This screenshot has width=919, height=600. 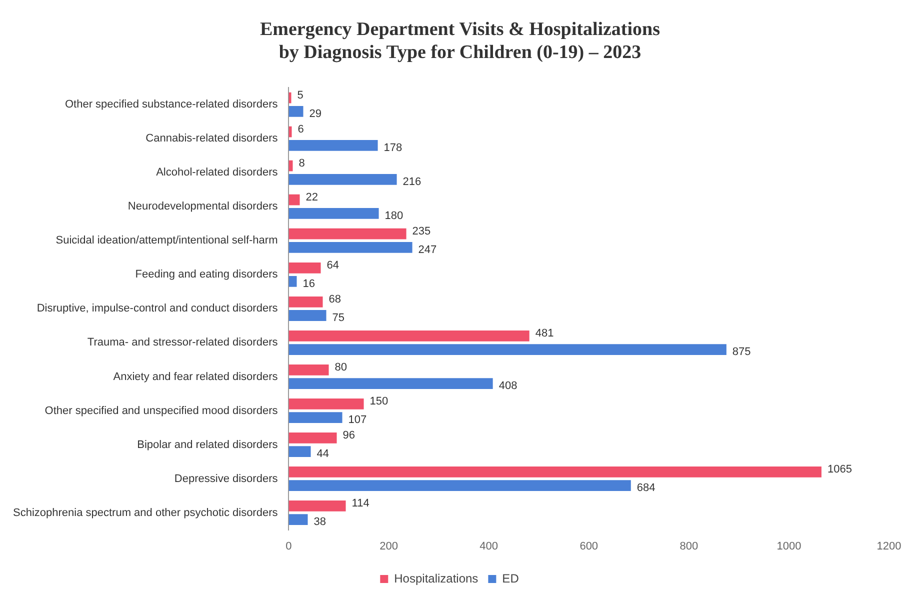 What do you see at coordinates (167, 240) in the screenshot?
I see `y-tick-label: Suicidal ideation/attempt/intentional self-harm` at bounding box center [167, 240].